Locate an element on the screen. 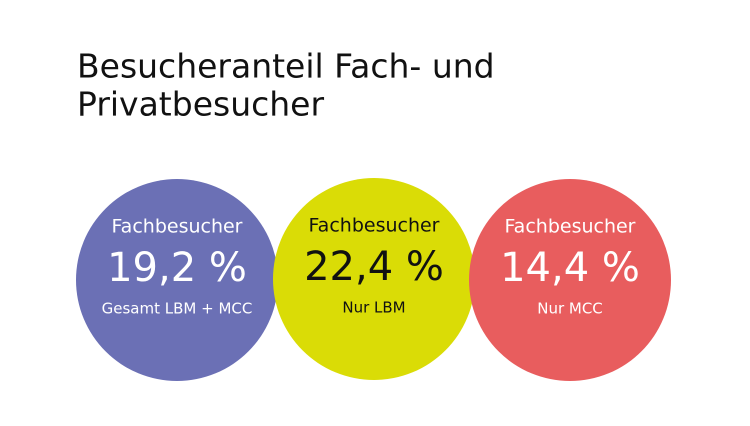 The image size is (750, 426). circle-note: Nur LBM is located at coordinates (373, 308).